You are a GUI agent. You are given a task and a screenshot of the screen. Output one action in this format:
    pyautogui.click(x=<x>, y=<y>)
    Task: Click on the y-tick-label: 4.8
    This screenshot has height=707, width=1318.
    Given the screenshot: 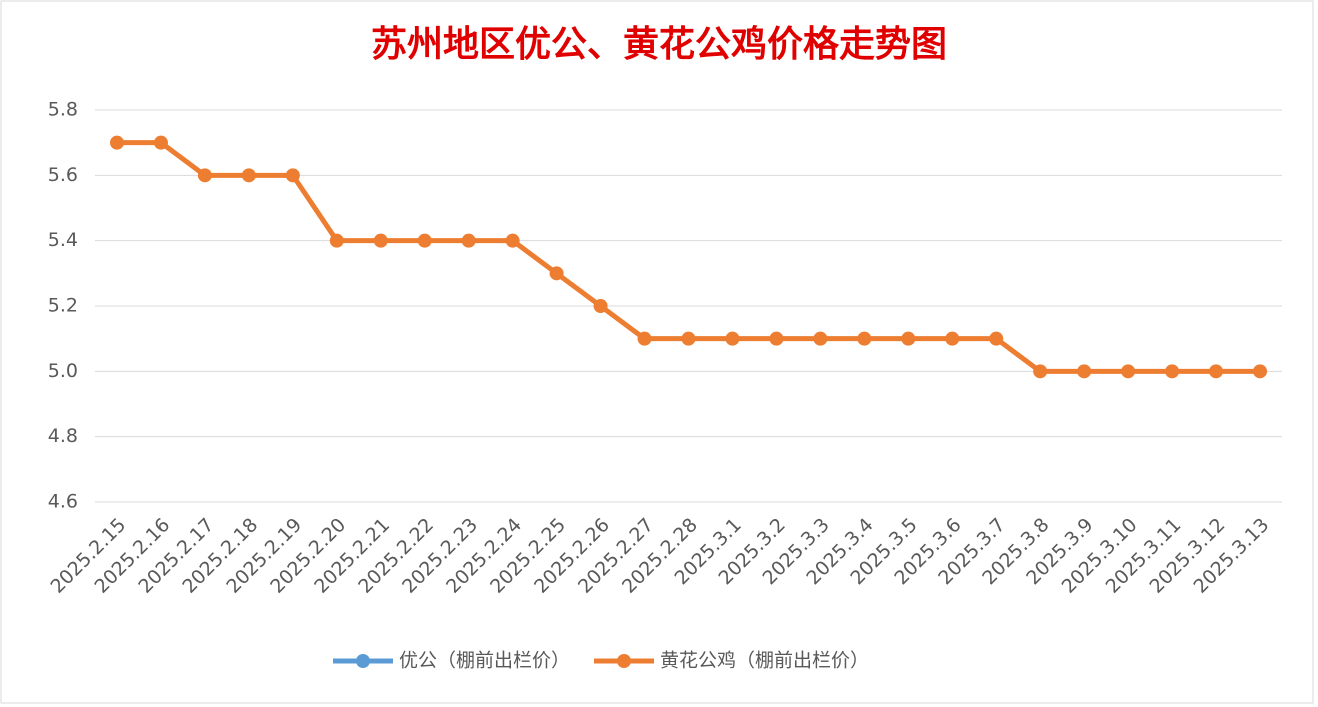 What is the action you would take?
    pyautogui.click(x=63, y=436)
    